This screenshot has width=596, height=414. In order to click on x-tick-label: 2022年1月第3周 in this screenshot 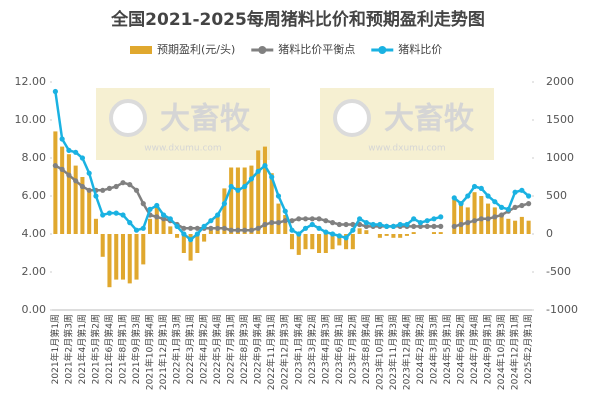, I will do `click(177, 349)`.